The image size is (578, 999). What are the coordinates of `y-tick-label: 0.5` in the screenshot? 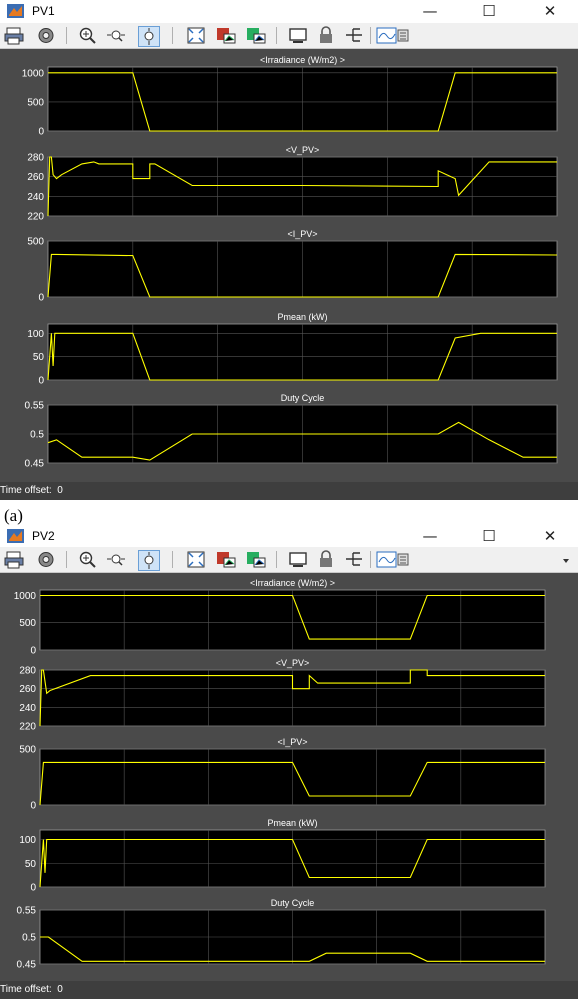 It's located at (29, 938).